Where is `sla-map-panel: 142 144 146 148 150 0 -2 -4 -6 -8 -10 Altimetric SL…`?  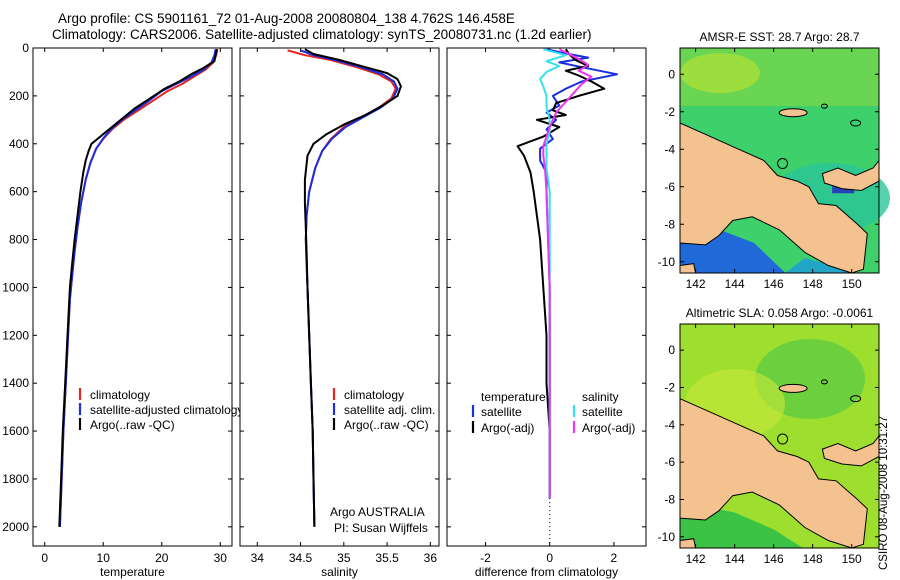
sla-map-panel: 142 144 146 148 150 0 -2 -4 -6 -8 -10 Altimetric SL… is located at coordinates (769, 436).